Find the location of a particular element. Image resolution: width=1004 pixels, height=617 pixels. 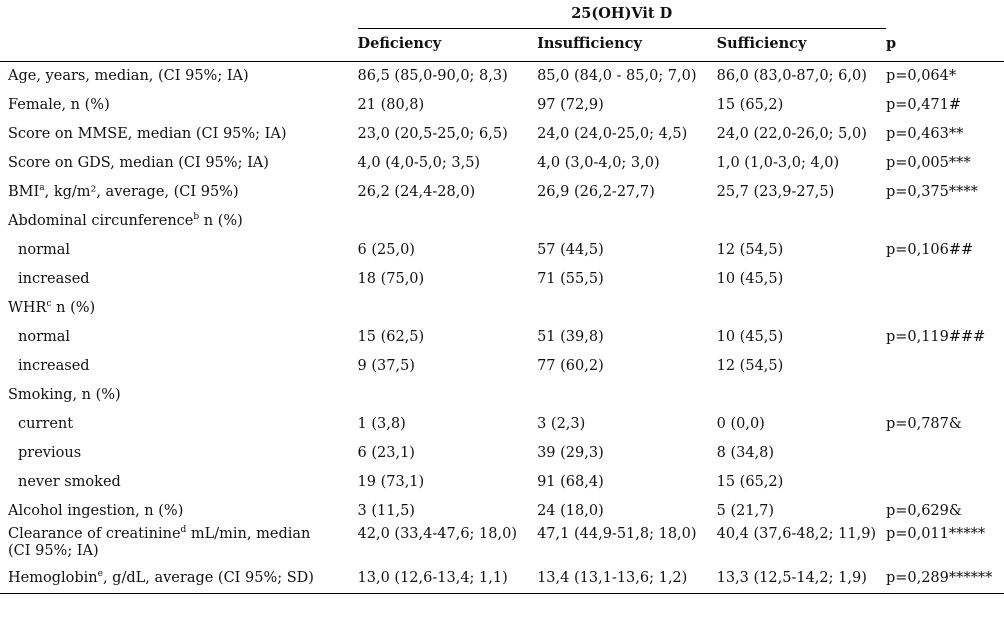

cell-deficiency: 21 (80,8) is located at coordinates (391, 105).